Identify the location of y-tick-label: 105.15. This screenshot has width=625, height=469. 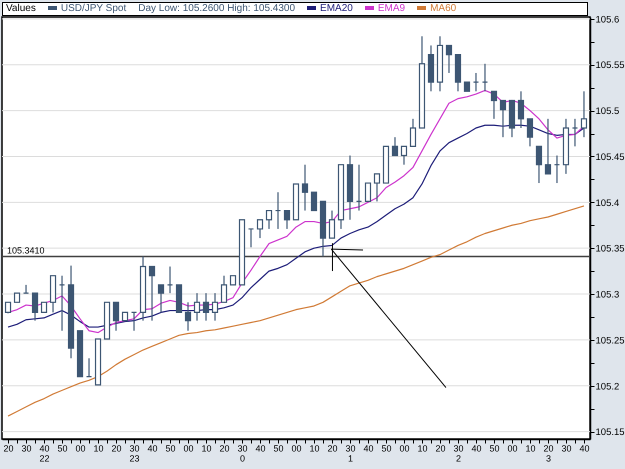
(610, 432).